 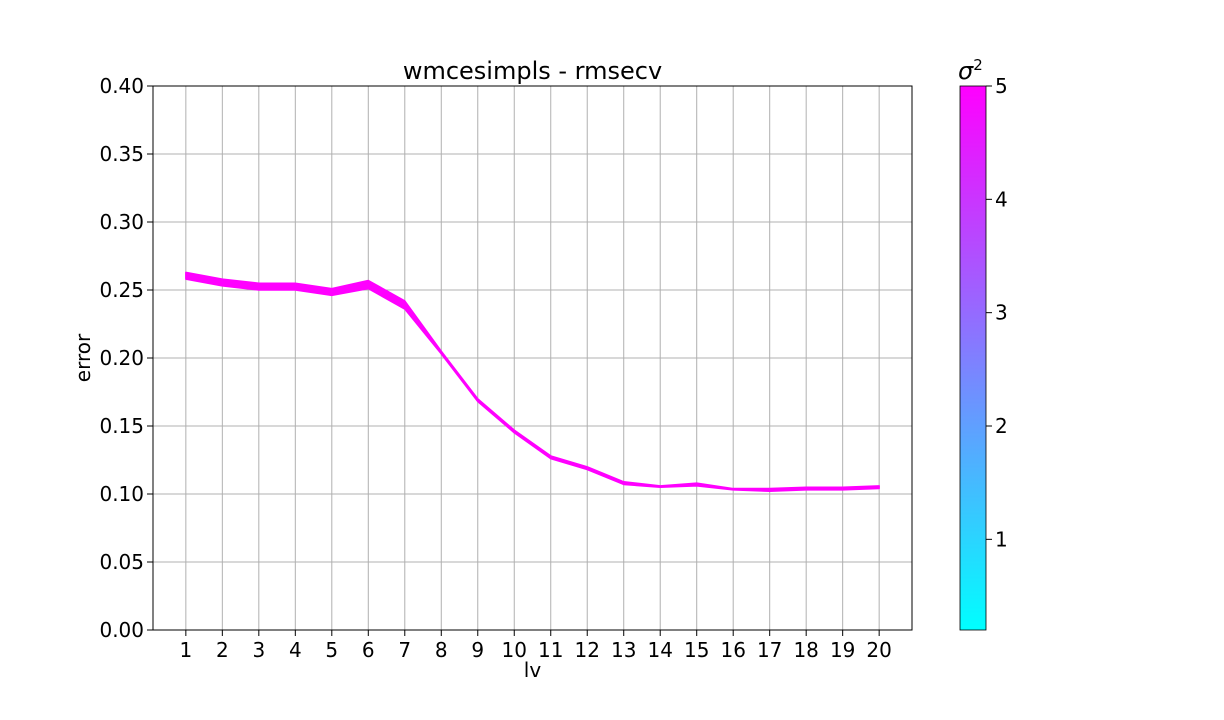 I want to click on x-tick-label: 19, so click(x=842, y=650).